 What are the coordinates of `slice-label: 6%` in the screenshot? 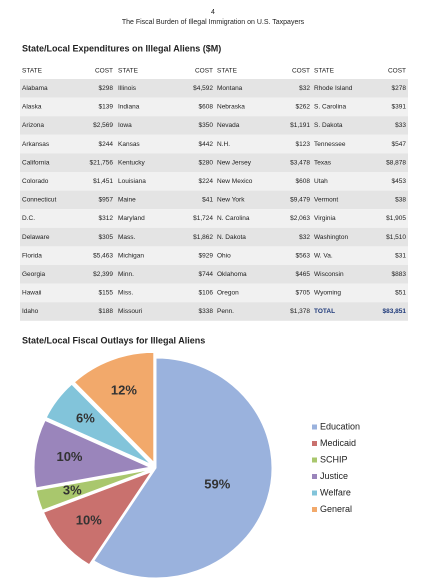 It's located at (85, 418).